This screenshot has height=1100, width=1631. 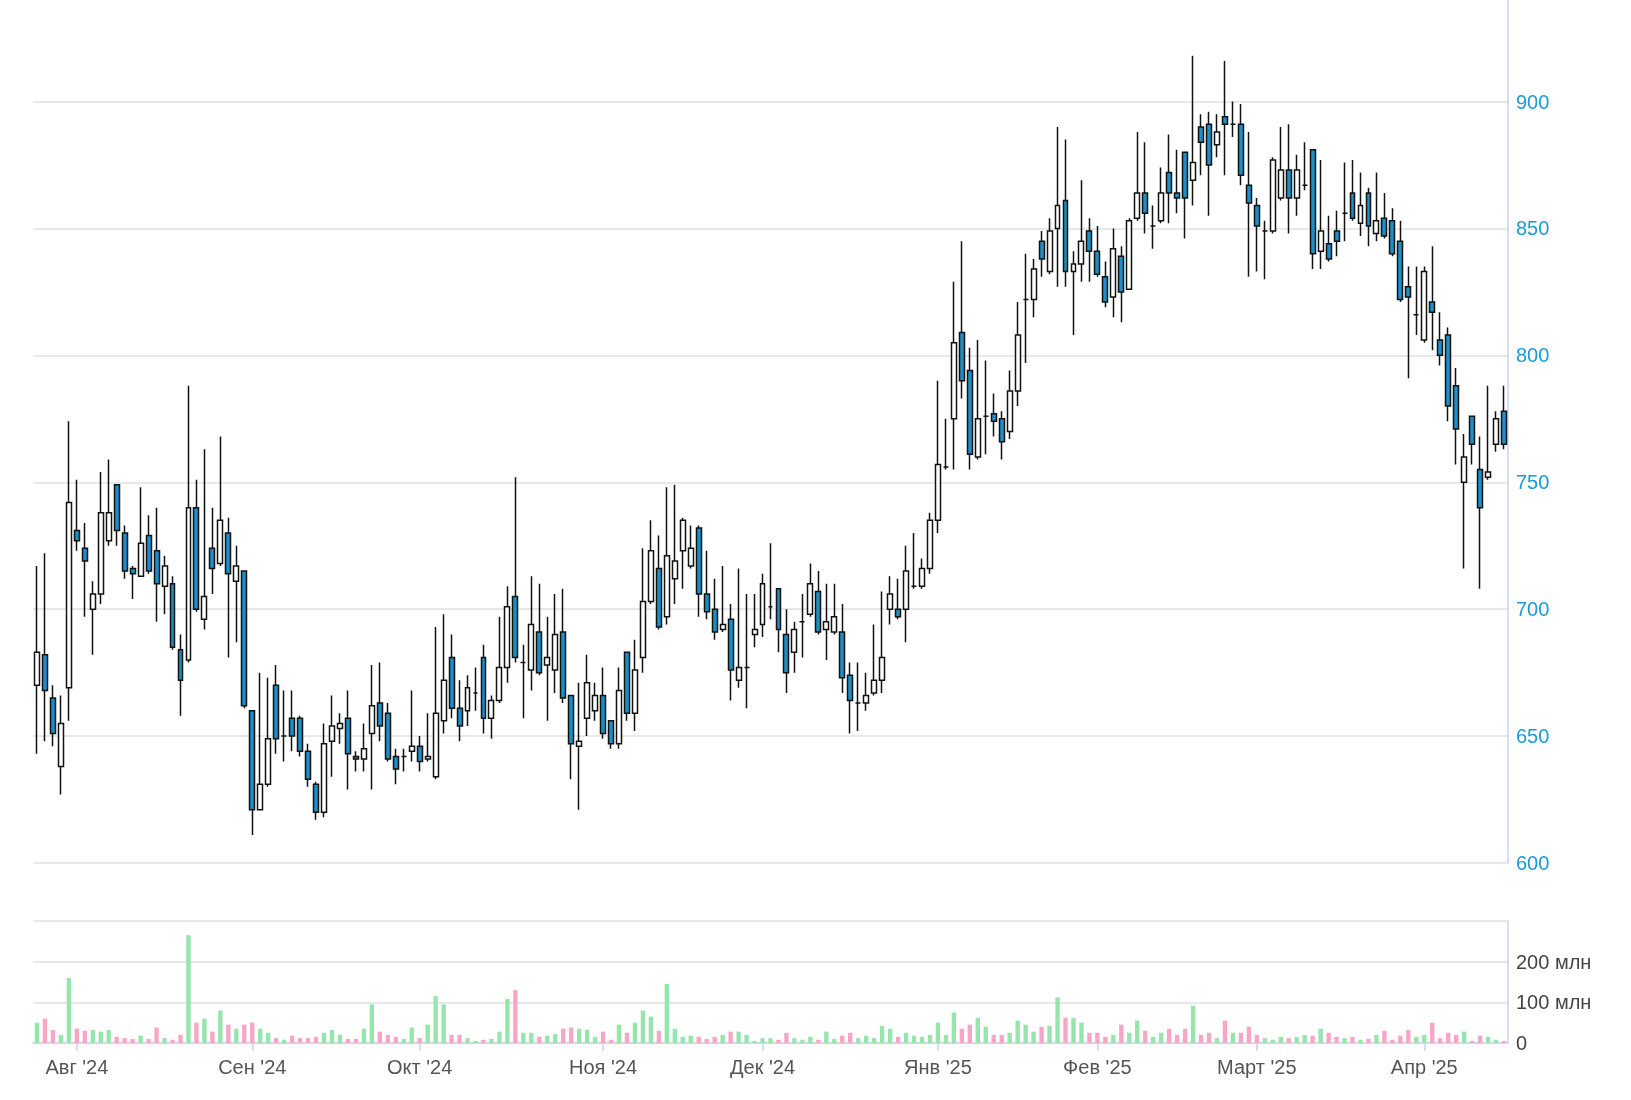 I want to click on y-tick-label: 800, so click(x=1533, y=355).